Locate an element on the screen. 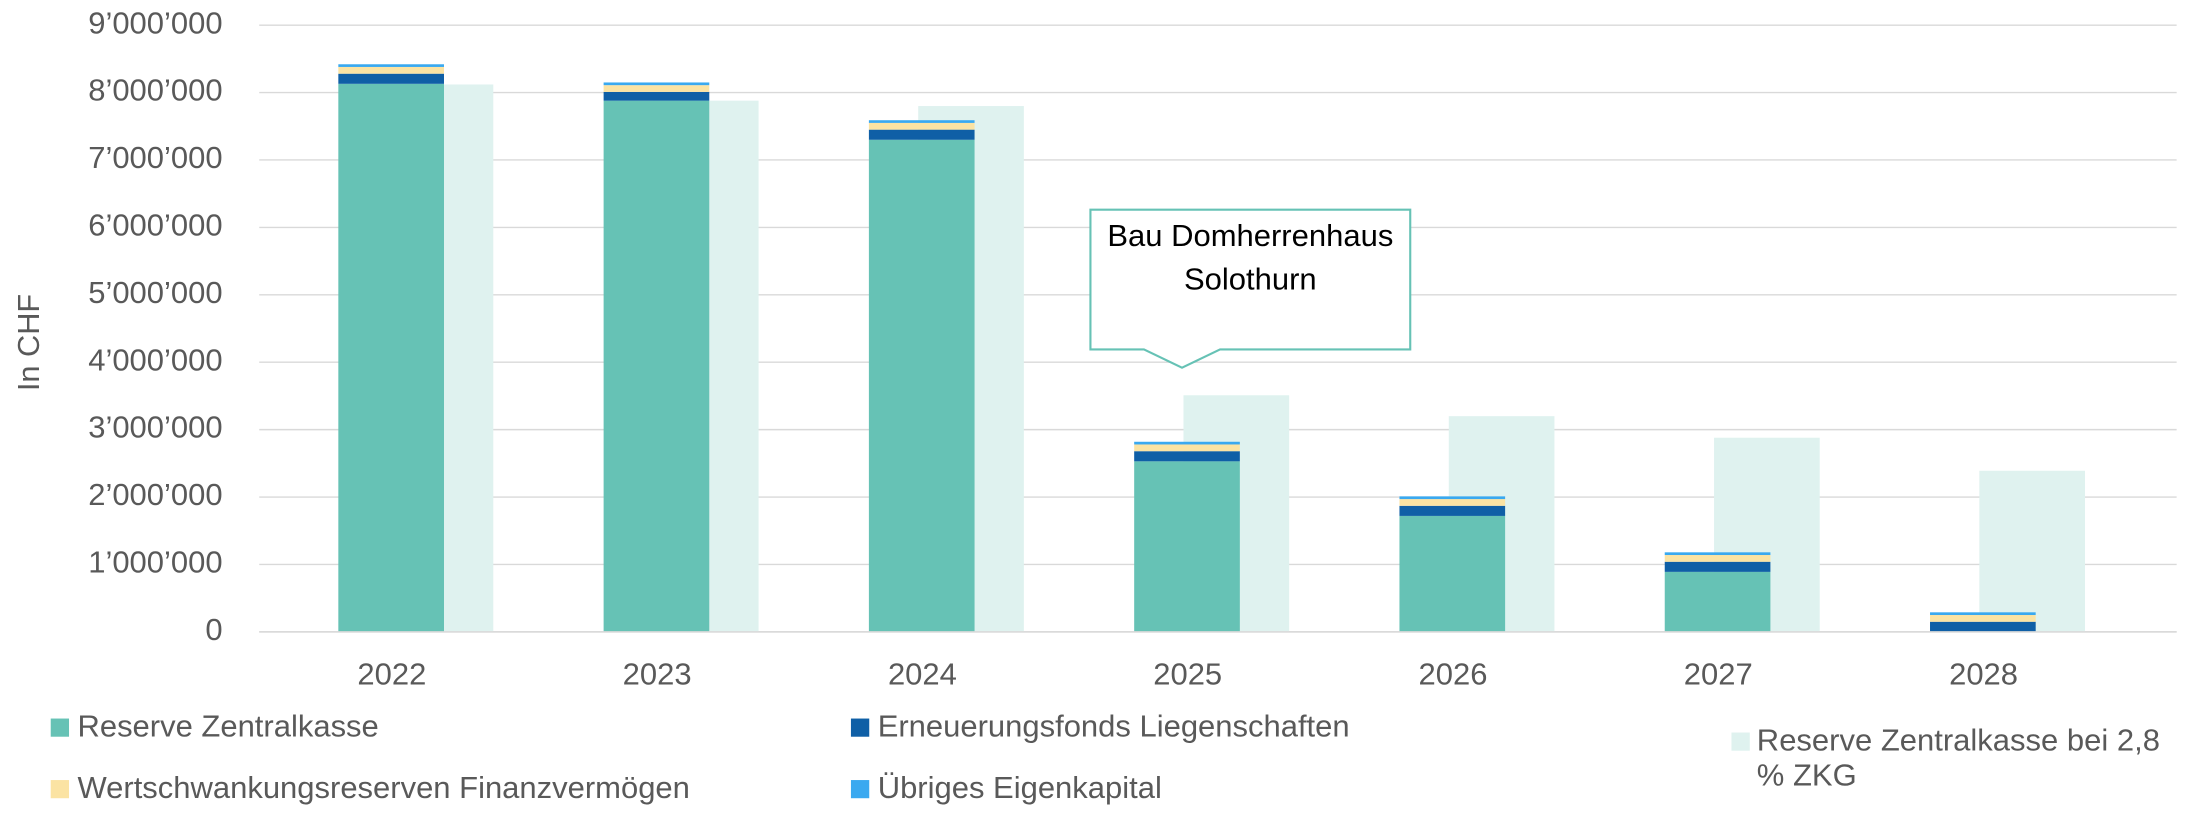 Image resolution: width=2202 pixels, height=815 pixels. bar is located at coordinates (2032, 551).